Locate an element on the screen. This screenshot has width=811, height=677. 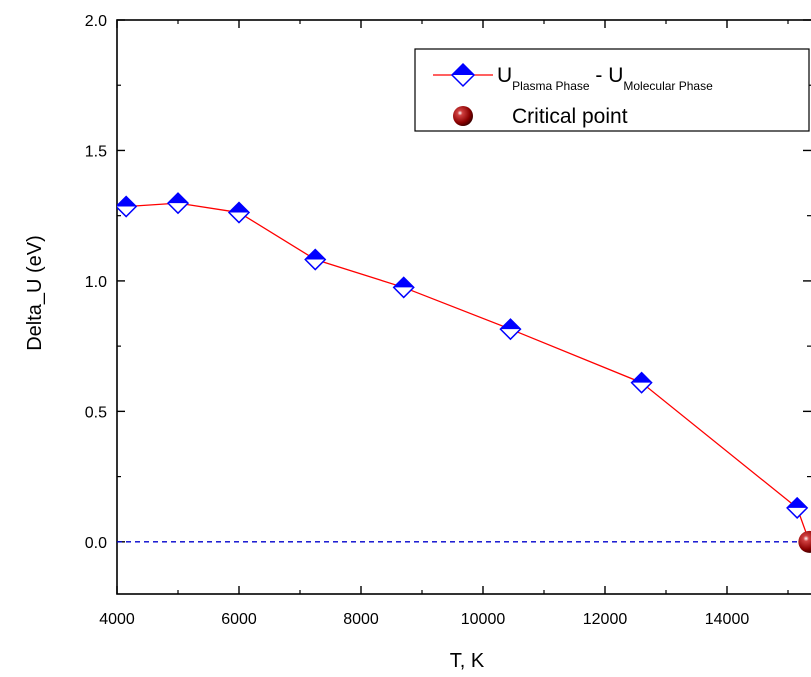
legend-u2: U is located at coordinates (615, 75).